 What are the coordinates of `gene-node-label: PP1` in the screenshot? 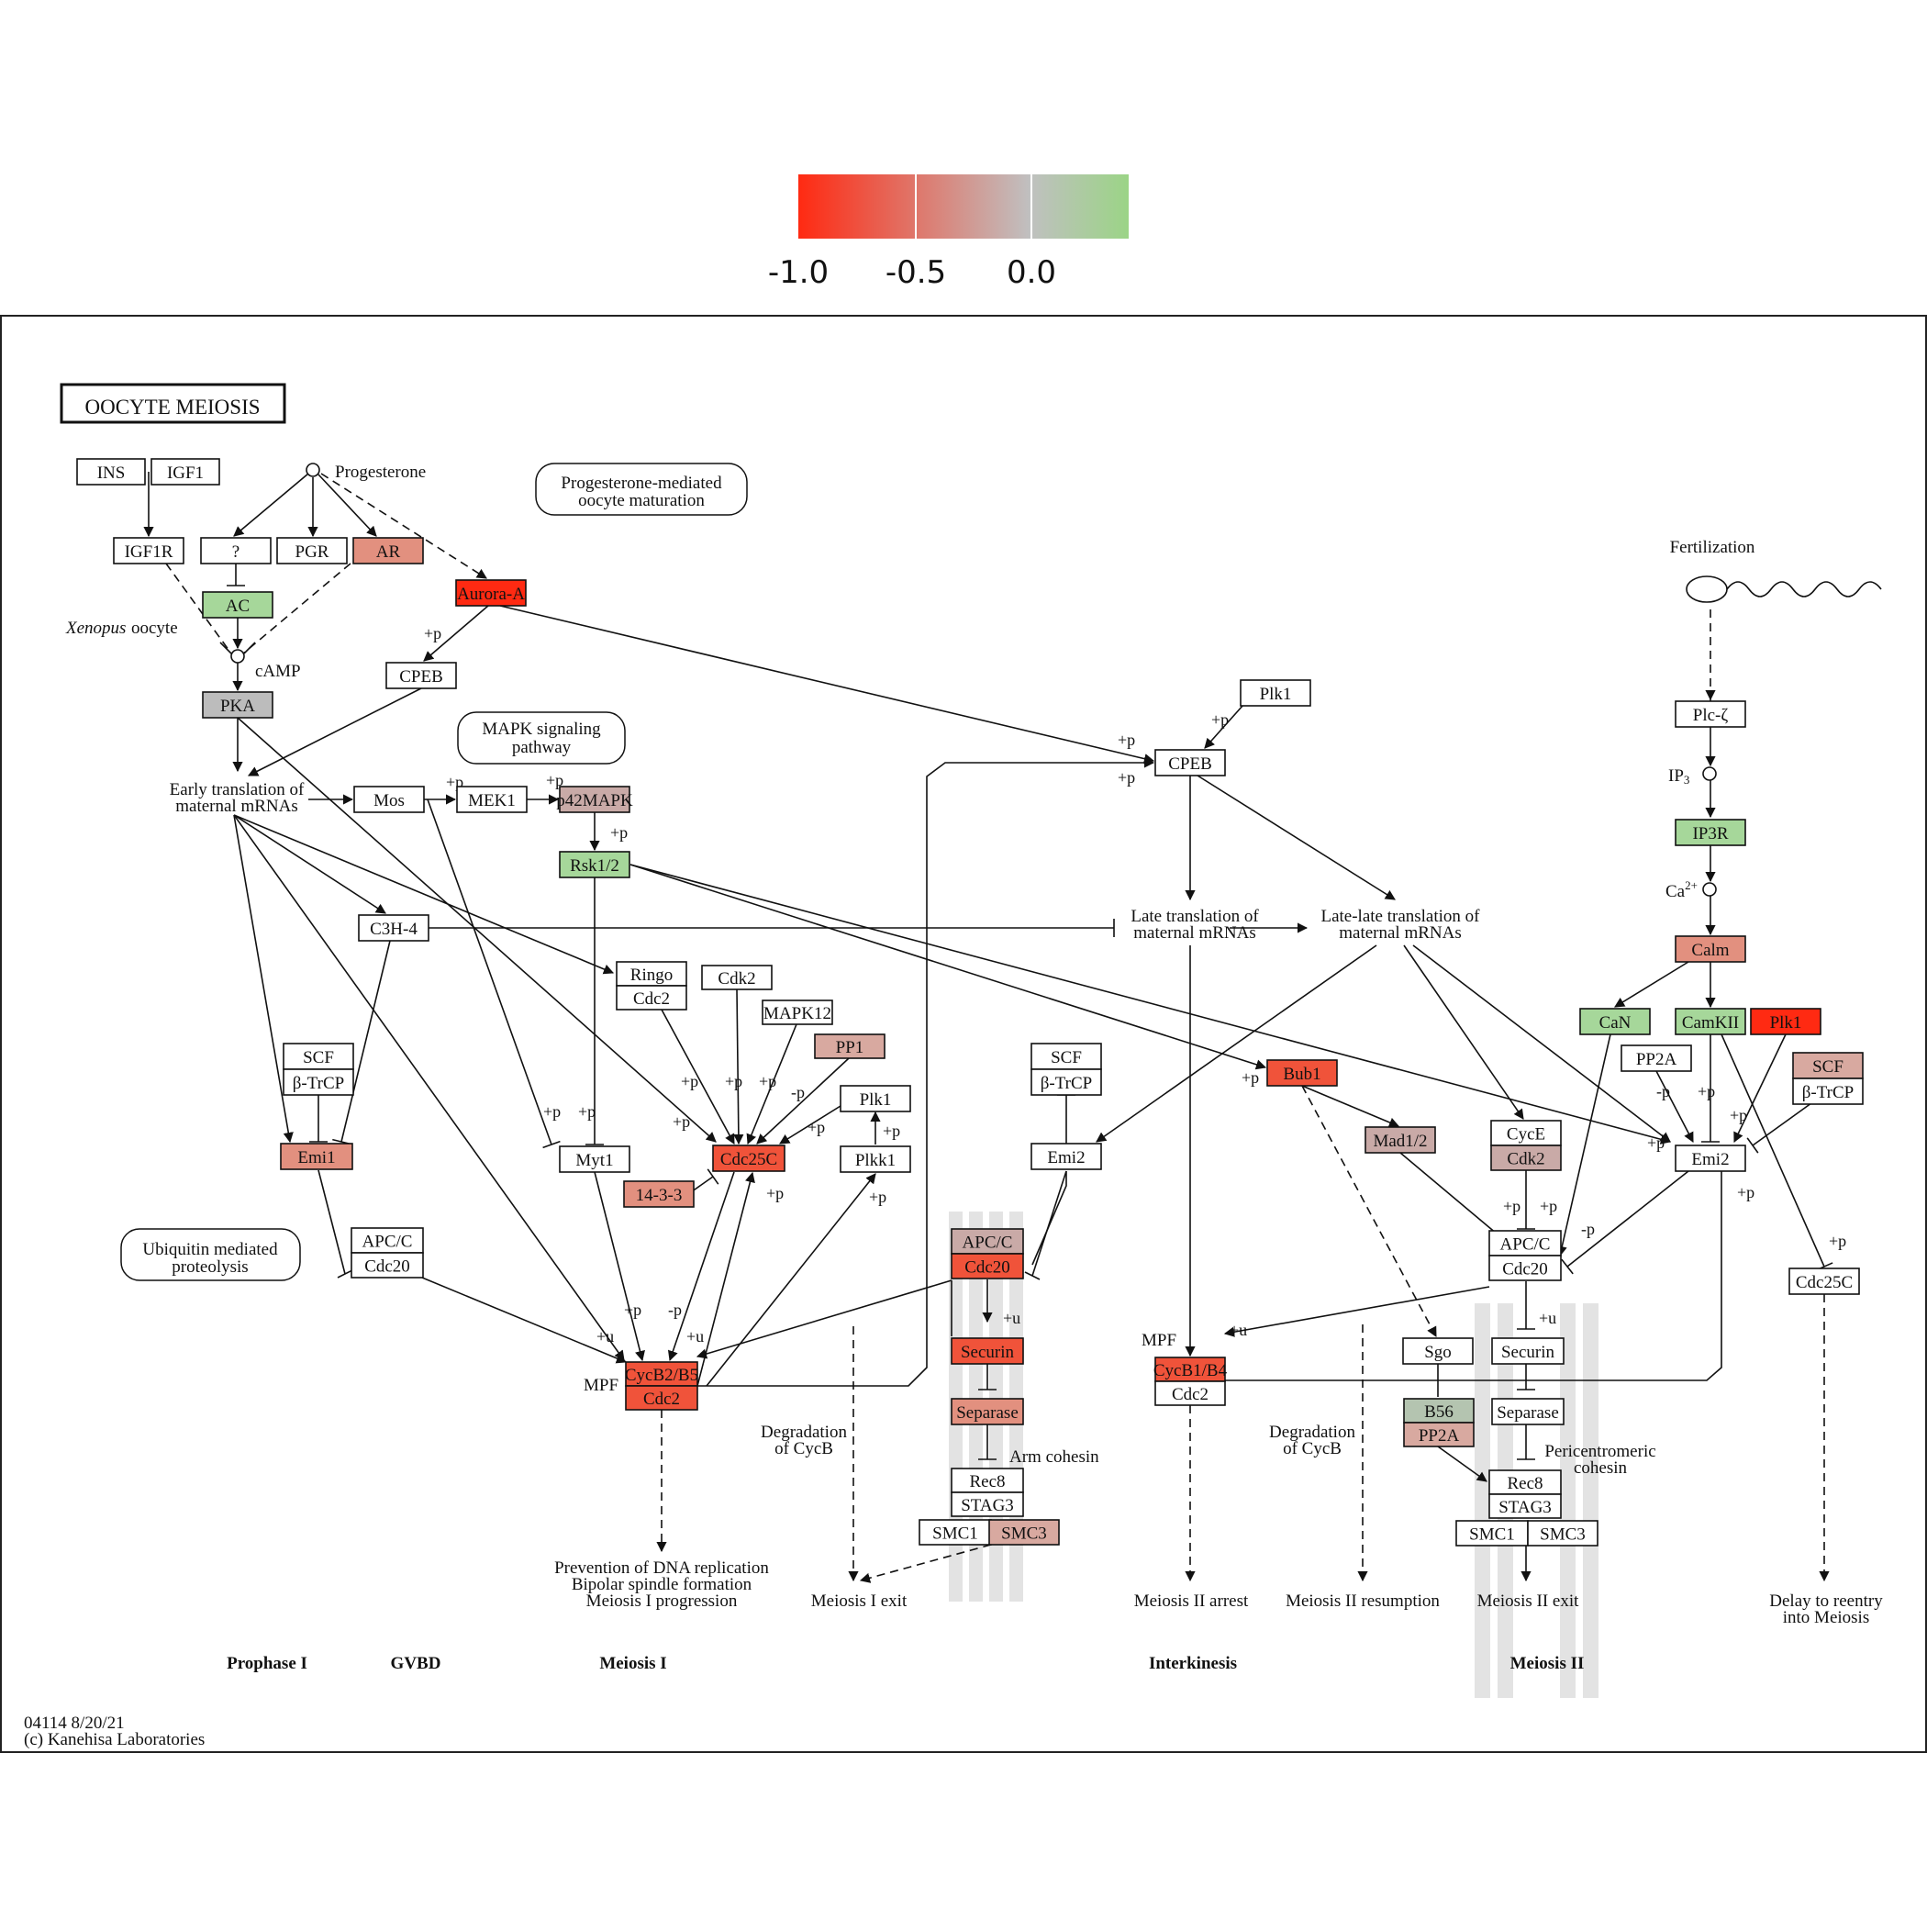 It's located at (850, 1047).